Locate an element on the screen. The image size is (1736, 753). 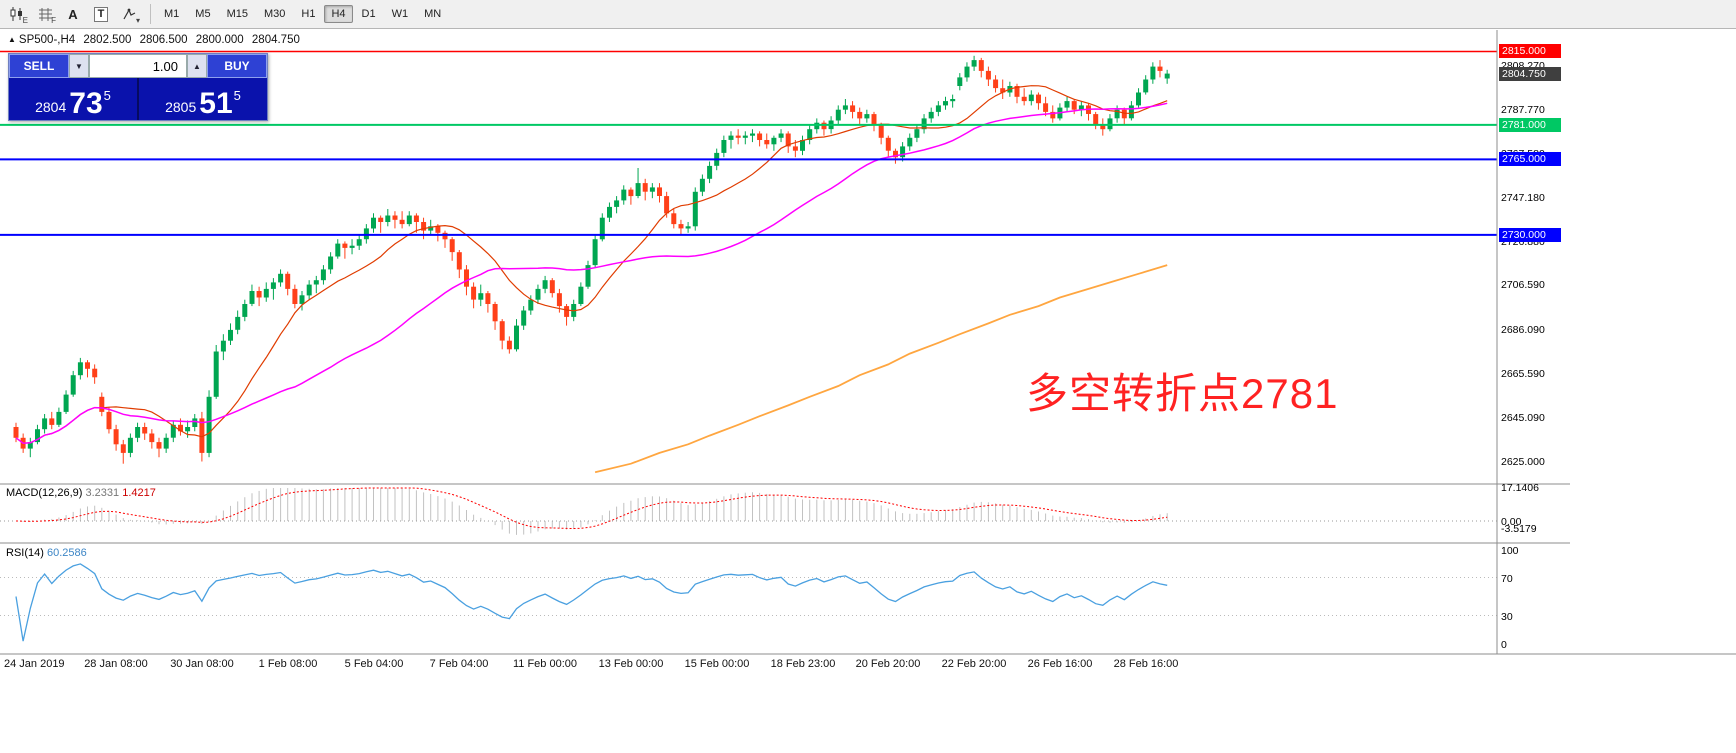
timeframe-button-h1: H1 is located at coordinates (308, 14).